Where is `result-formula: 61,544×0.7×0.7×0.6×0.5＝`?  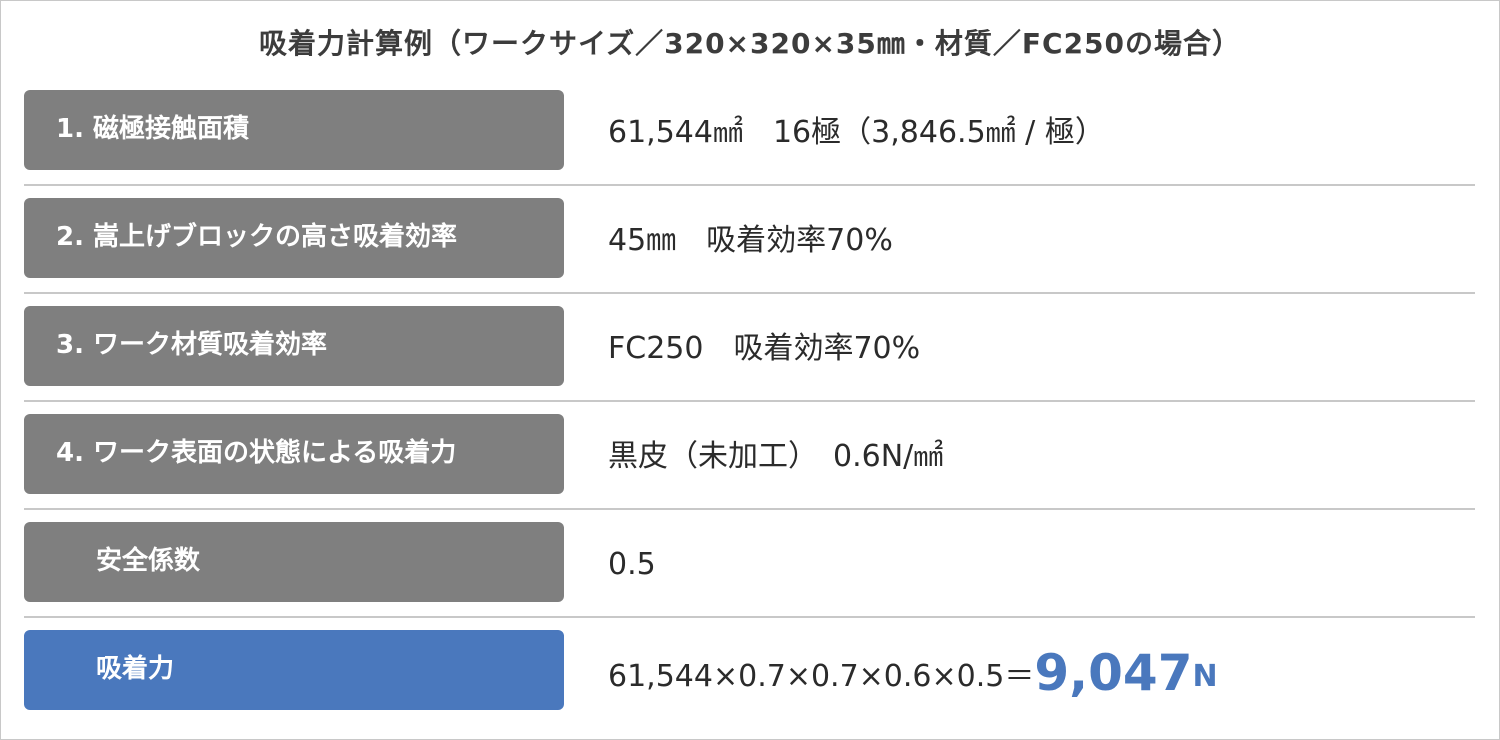
result-formula: 61,544×0.7×0.7×0.6×0.5＝ is located at coordinates (821, 676).